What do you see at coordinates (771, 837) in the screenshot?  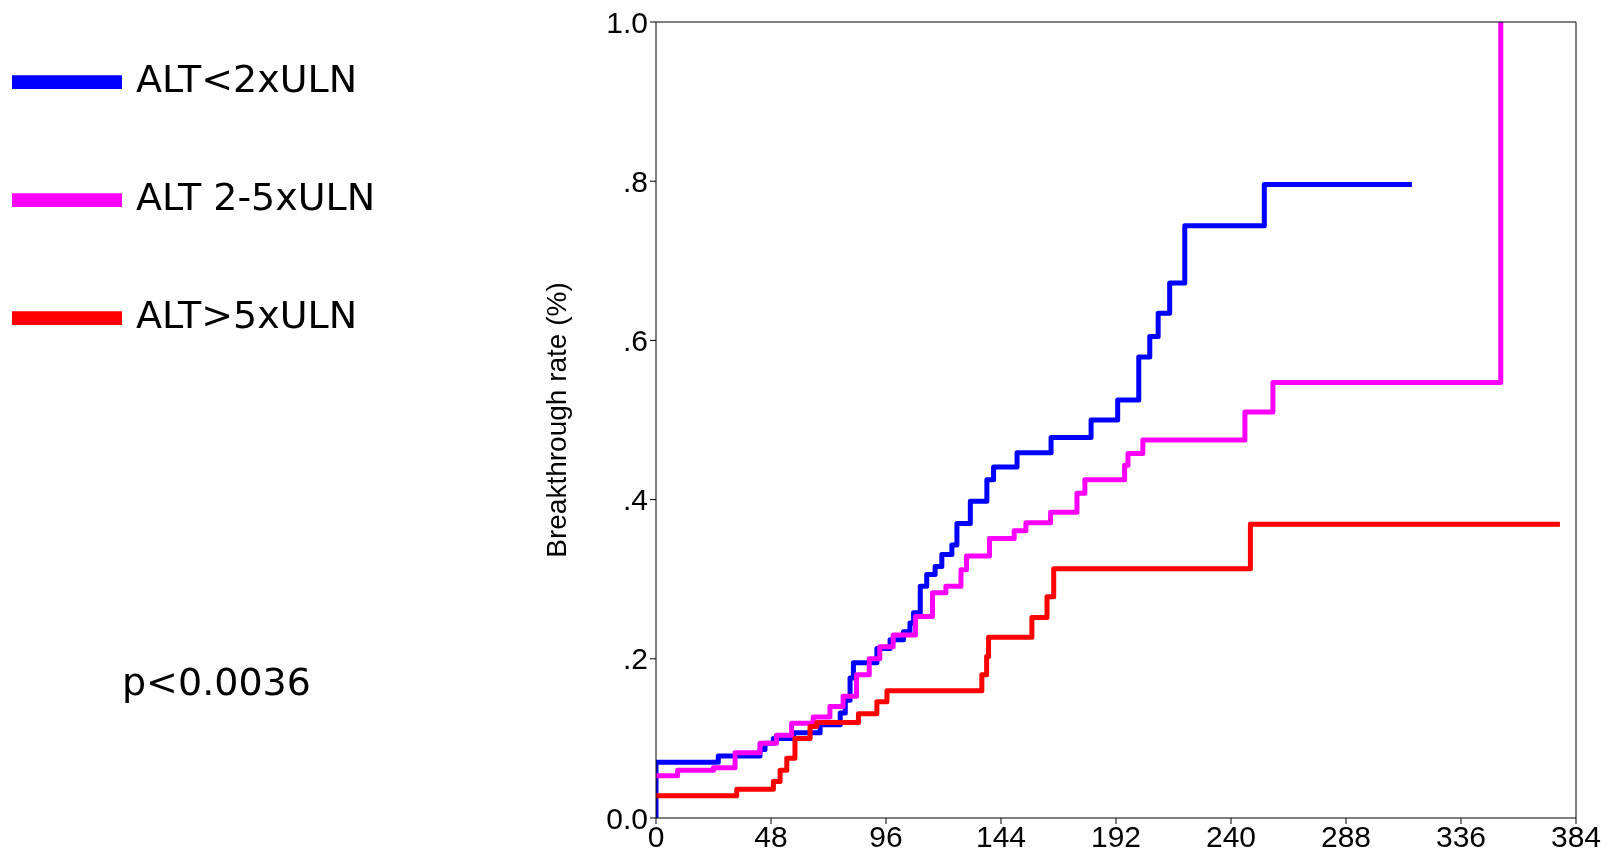 I see `x-tick-label: 48` at bounding box center [771, 837].